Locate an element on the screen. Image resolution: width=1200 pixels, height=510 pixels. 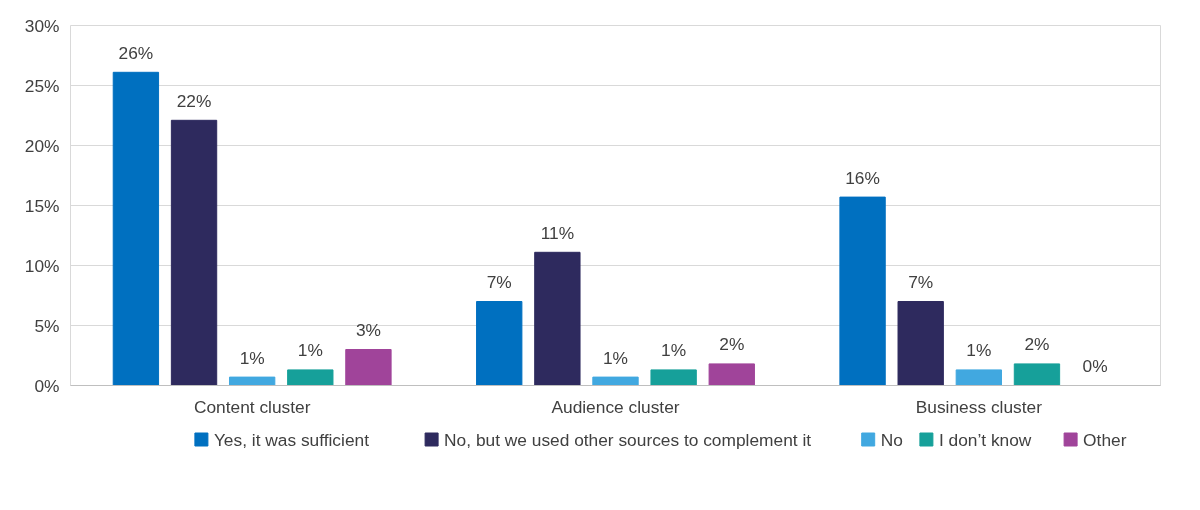
legend-label: I don’t know is located at coordinates (985, 439).